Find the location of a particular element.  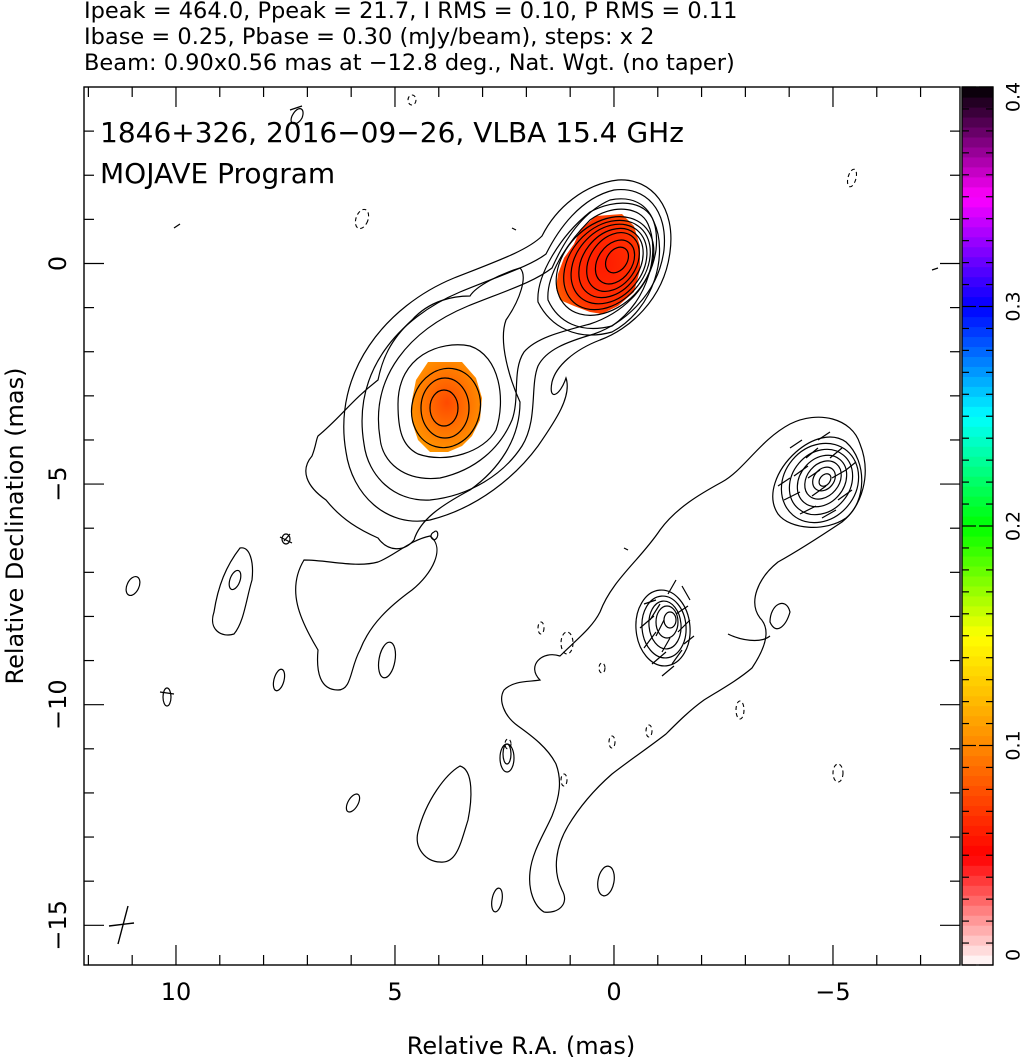

x-axis-label: Relative R.A. (mas) is located at coordinates (521, 1046).